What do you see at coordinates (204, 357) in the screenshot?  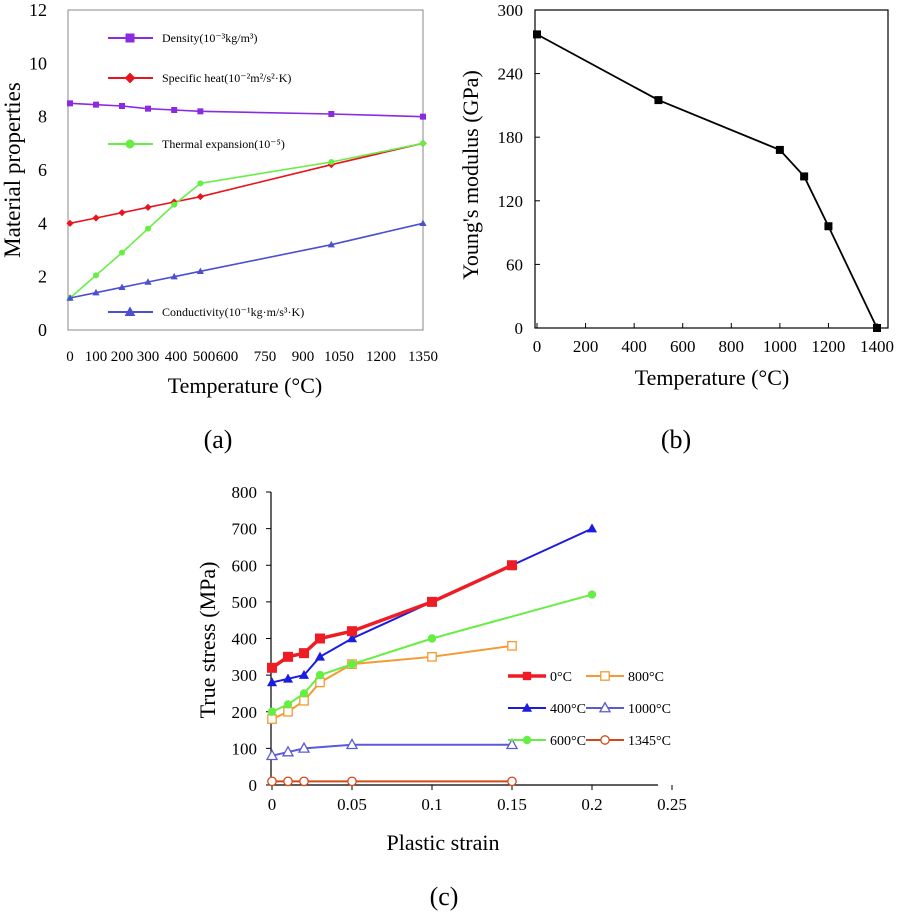 I see `x-tick-label: 500` at bounding box center [204, 357].